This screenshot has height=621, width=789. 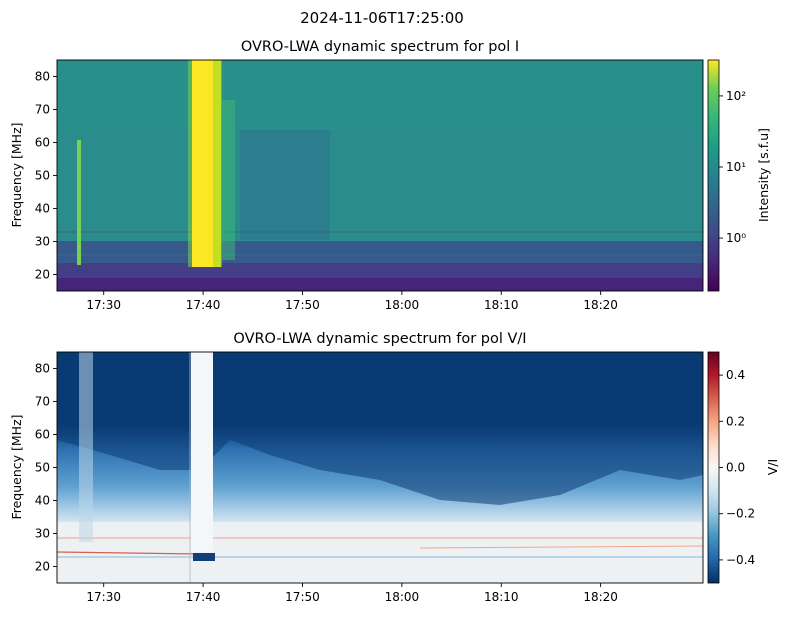 I want to click on panel-vi-colorbar, so click(x=713, y=467).